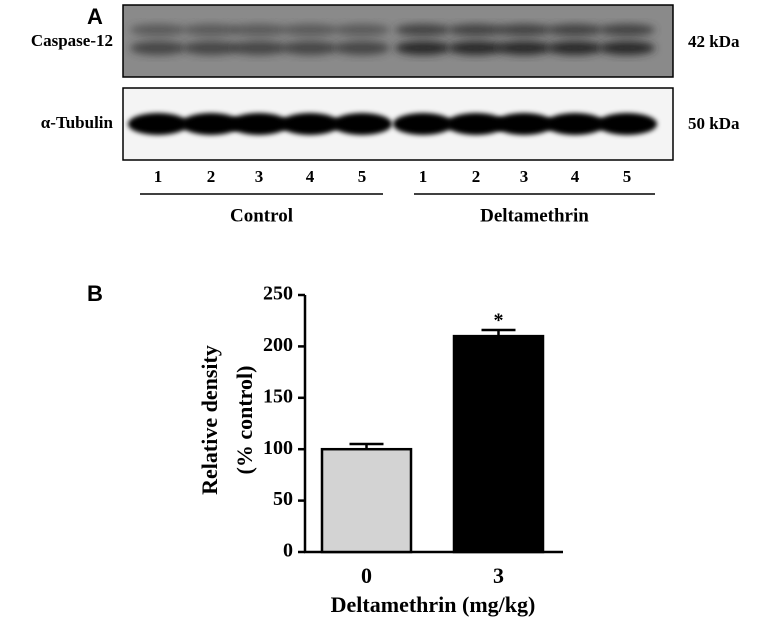  Describe the element at coordinates (77, 122) in the screenshot. I see `row-label: α-Tubulin` at that location.